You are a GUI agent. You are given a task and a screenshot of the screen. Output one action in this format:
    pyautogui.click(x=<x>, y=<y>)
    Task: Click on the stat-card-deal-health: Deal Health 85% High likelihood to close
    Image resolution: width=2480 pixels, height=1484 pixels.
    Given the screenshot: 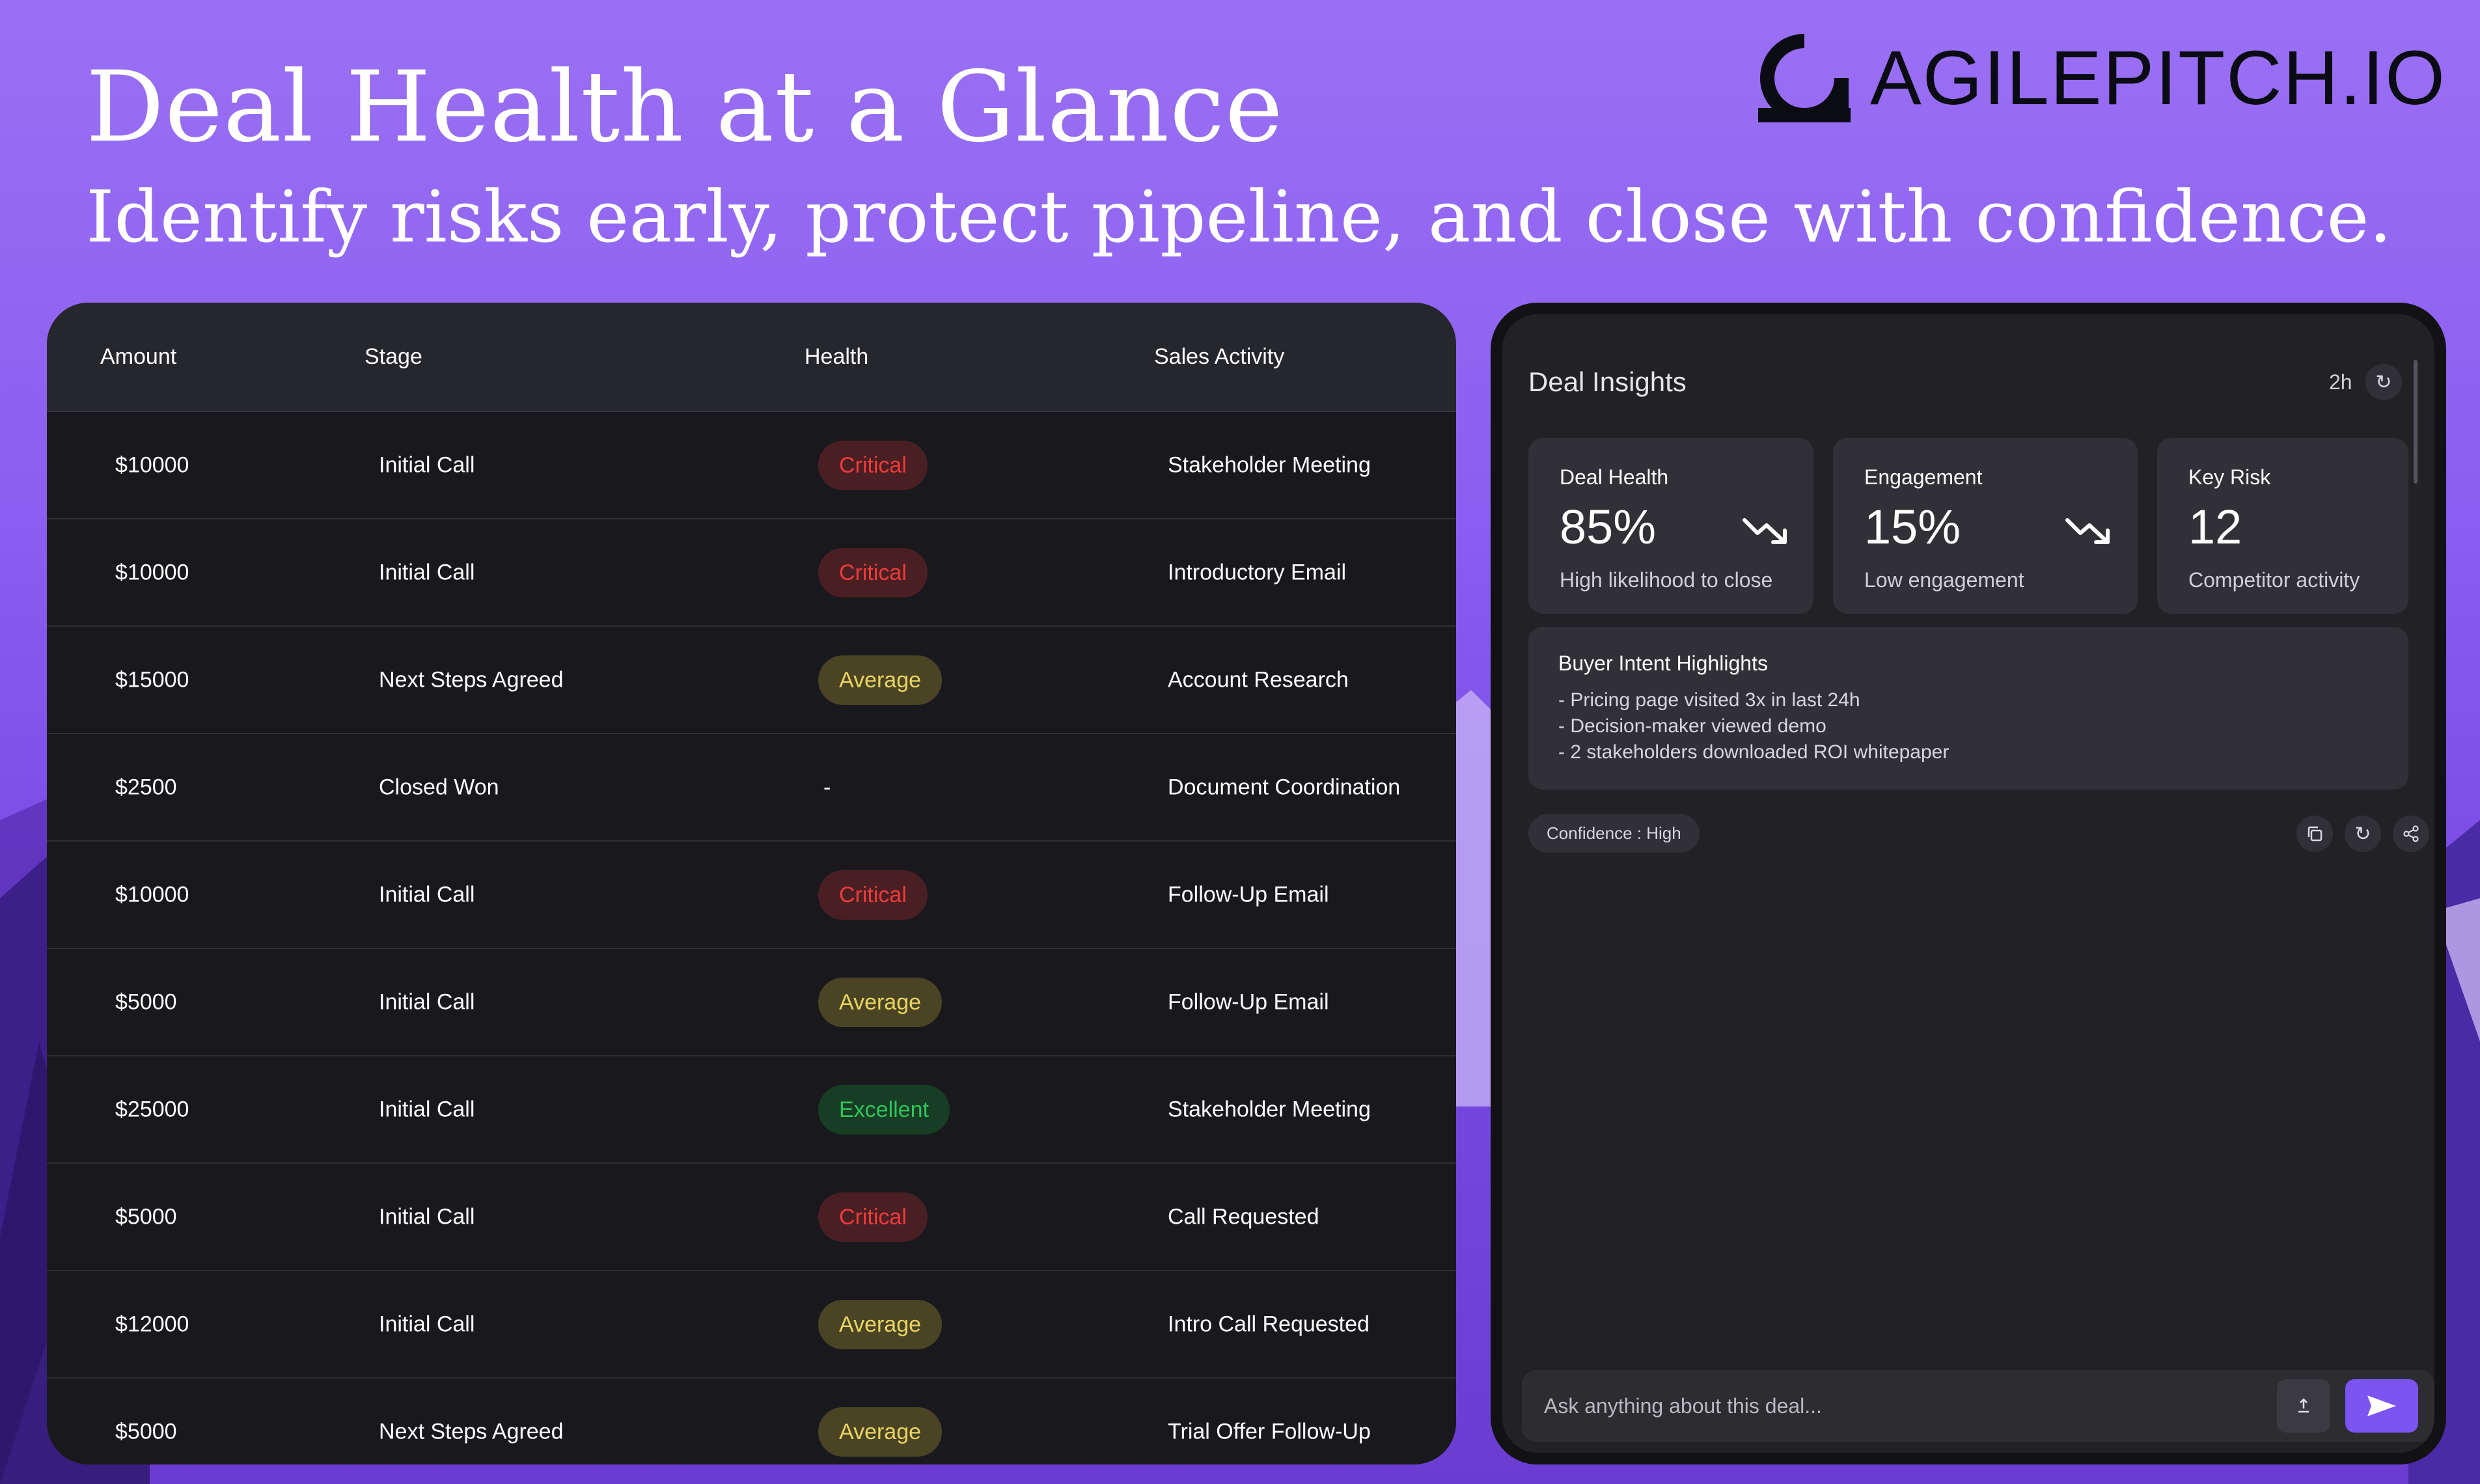 What is the action you would take?
    pyautogui.click(x=1670, y=526)
    